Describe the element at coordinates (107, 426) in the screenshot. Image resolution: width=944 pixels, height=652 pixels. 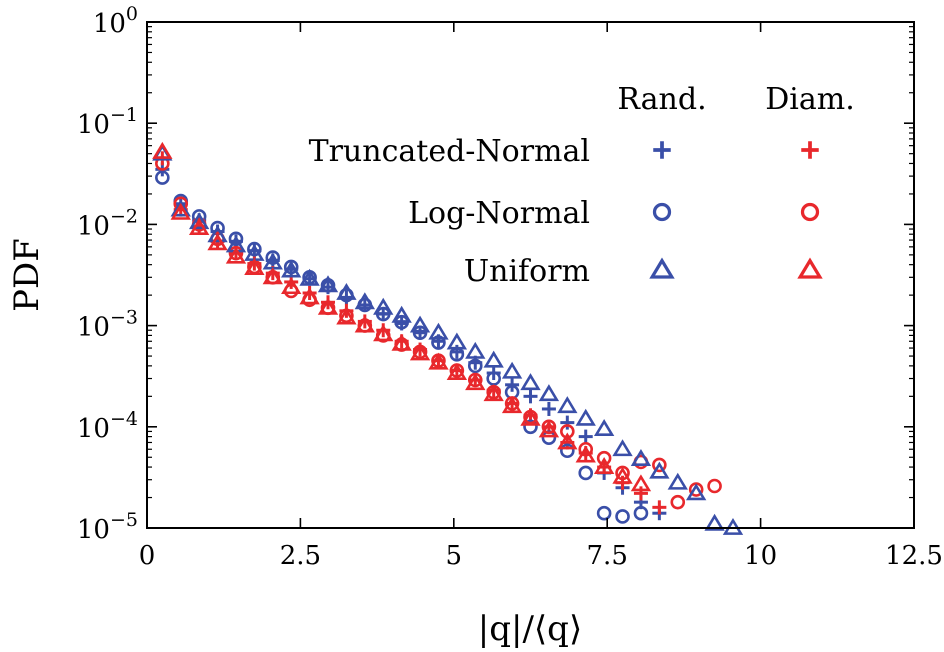
I see `y-tick-label: 10⁻⁴` at that location.